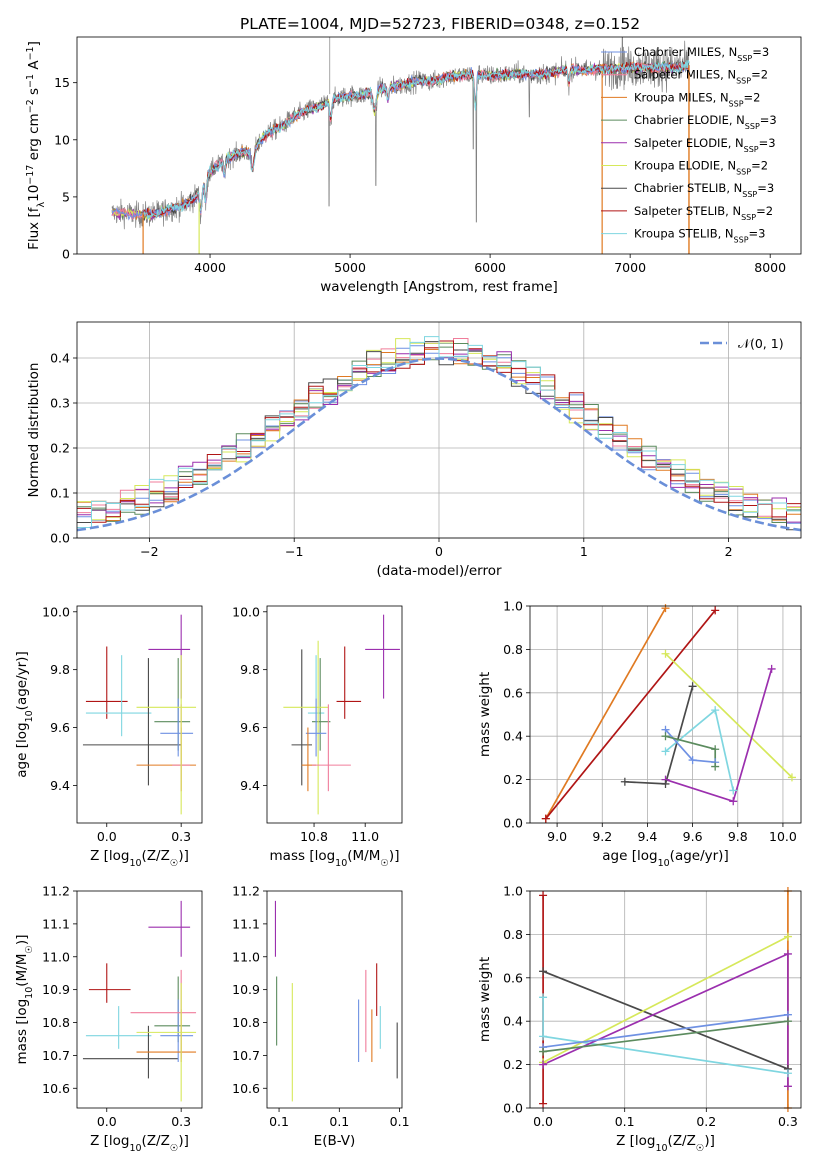 Image resolution: width=819 pixels, height=1170 pixels. What do you see at coordinates (704, 190) in the screenshot?
I see `legend-label: Chabrier STELIB, NSSP=3` at bounding box center [704, 190].